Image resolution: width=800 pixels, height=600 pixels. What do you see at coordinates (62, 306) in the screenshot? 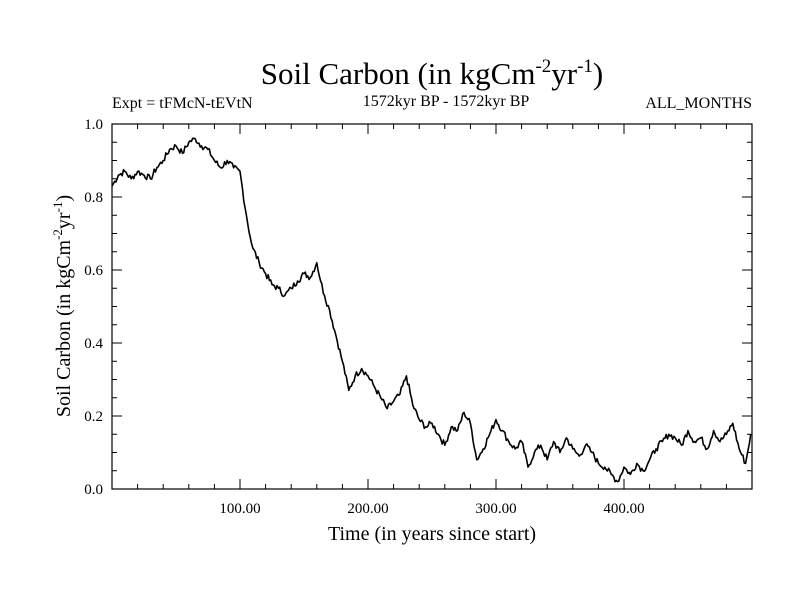
I see `y-axis-label: Soil Carbon (in kgCm-2yr-1)` at bounding box center [62, 306].